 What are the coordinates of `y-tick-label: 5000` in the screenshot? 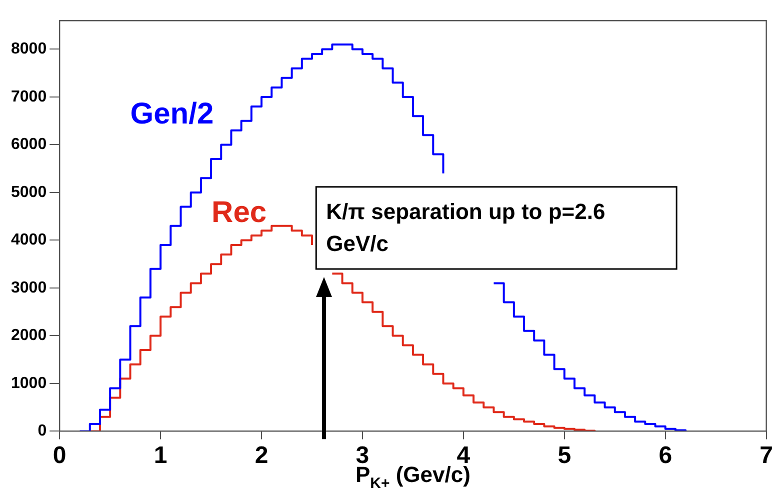 It's located at (29, 192).